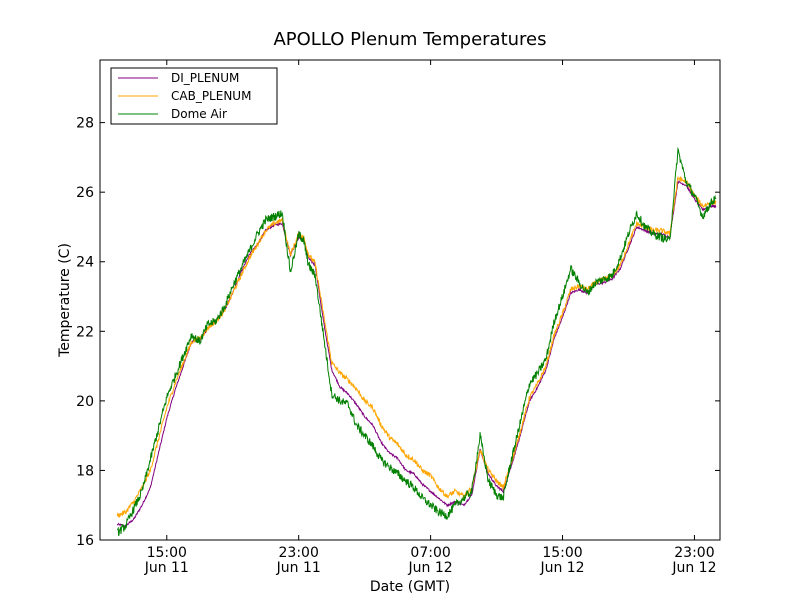 The image size is (800, 600). I want to click on legend: DI_PLENUM CAB_PLENUM Dome Air, so click(194, 96).